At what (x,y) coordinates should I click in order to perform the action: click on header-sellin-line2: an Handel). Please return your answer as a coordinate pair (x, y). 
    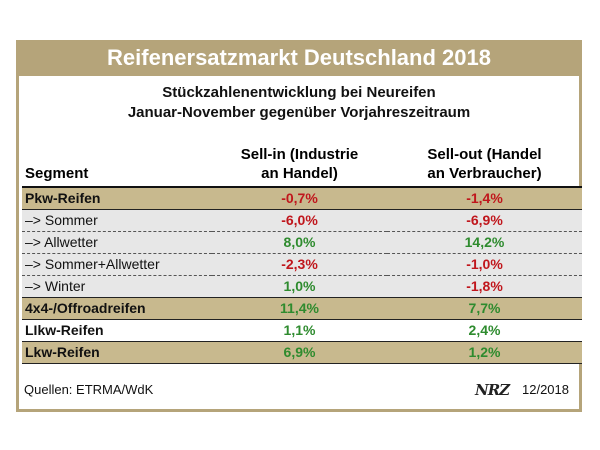
    Looking at the image, I should click on (299, 173).